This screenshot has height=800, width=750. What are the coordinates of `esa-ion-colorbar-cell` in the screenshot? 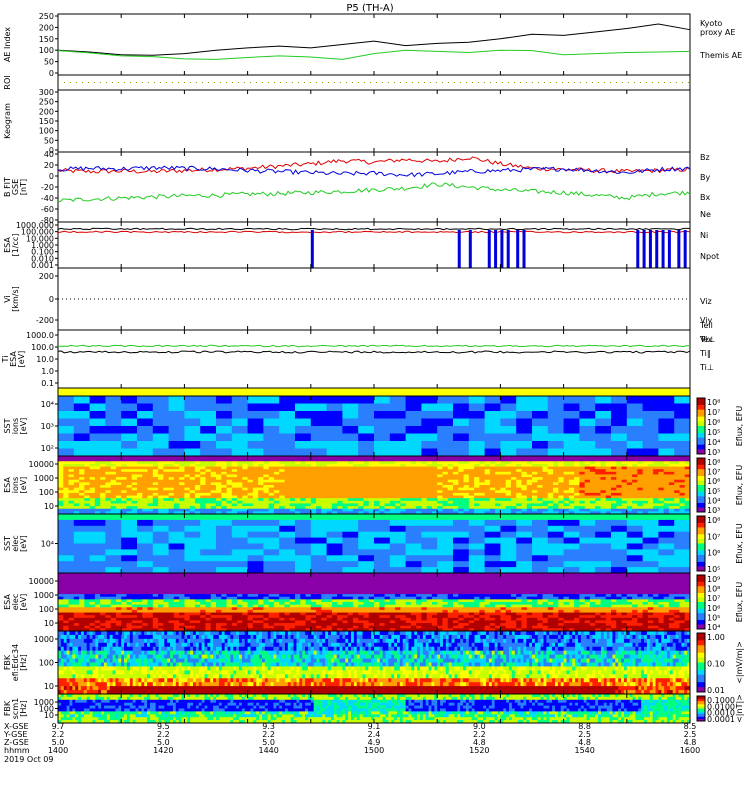 It's located at (701, 464).